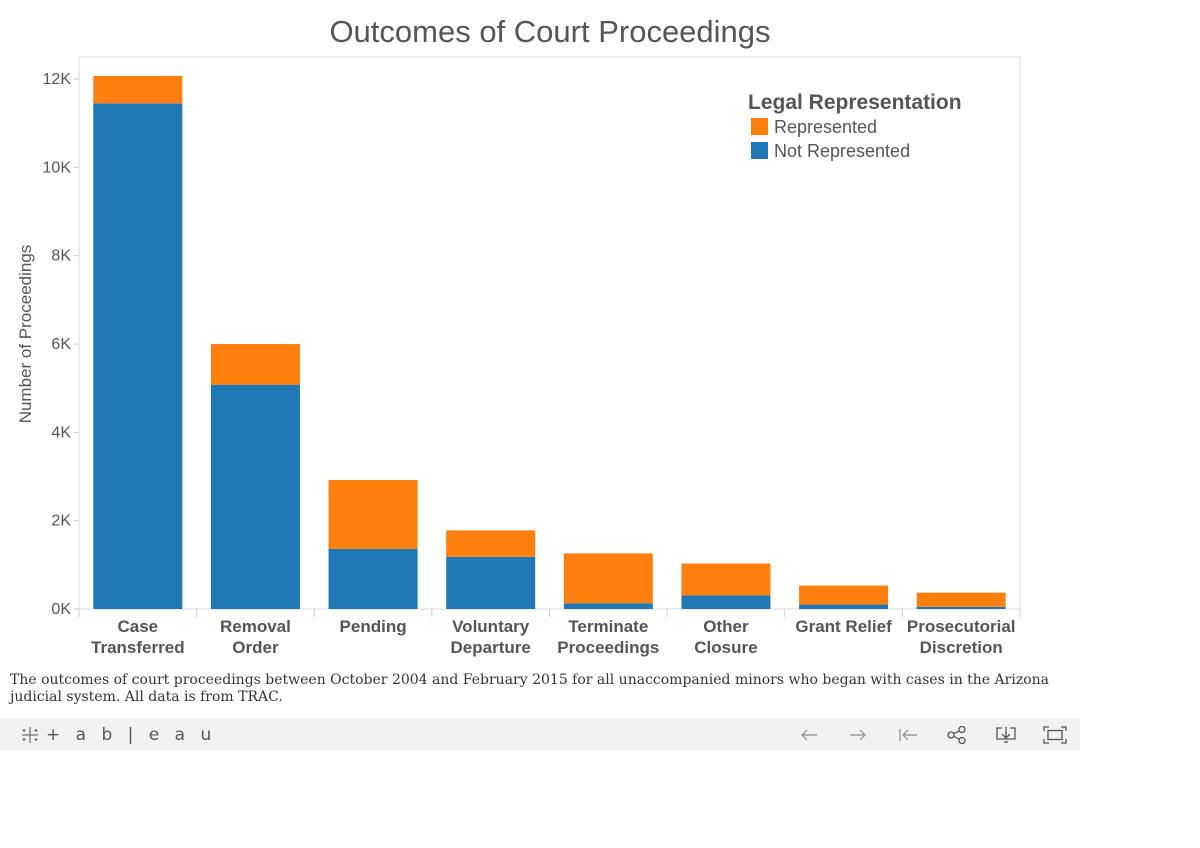  What do you see at coordinates (61, 344) in the screenshot?
I see `y-tick-label: 6K` at bounding box center [61, 344].